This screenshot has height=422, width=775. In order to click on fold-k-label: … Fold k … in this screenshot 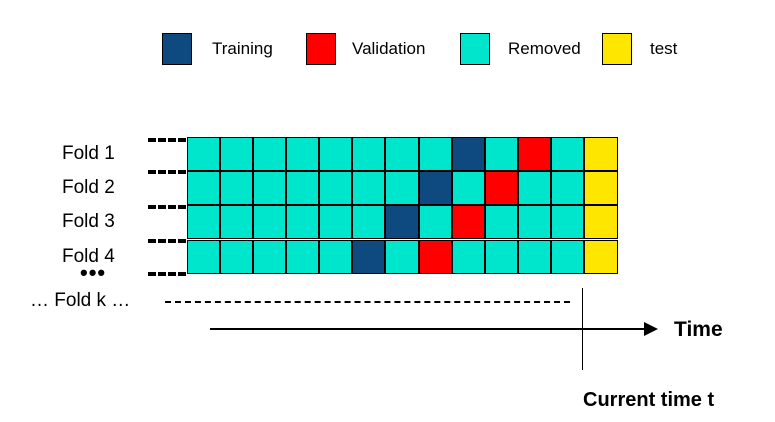, I will do `click(80, 300)`.